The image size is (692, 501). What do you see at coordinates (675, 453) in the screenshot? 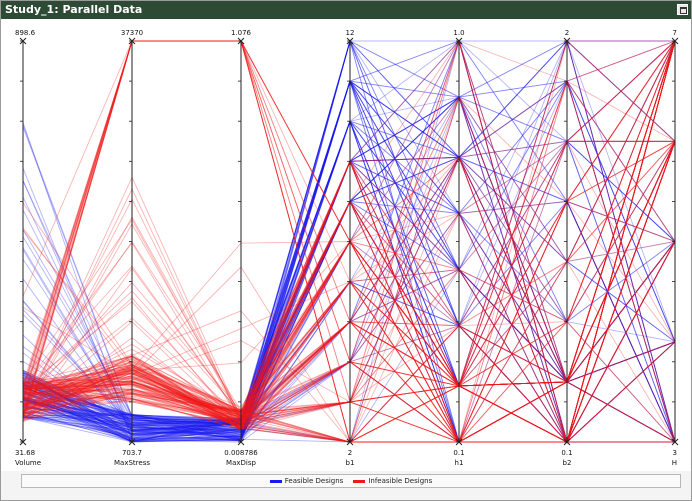
I see `axis-min-label: 3` at bounding box center [675, 453].